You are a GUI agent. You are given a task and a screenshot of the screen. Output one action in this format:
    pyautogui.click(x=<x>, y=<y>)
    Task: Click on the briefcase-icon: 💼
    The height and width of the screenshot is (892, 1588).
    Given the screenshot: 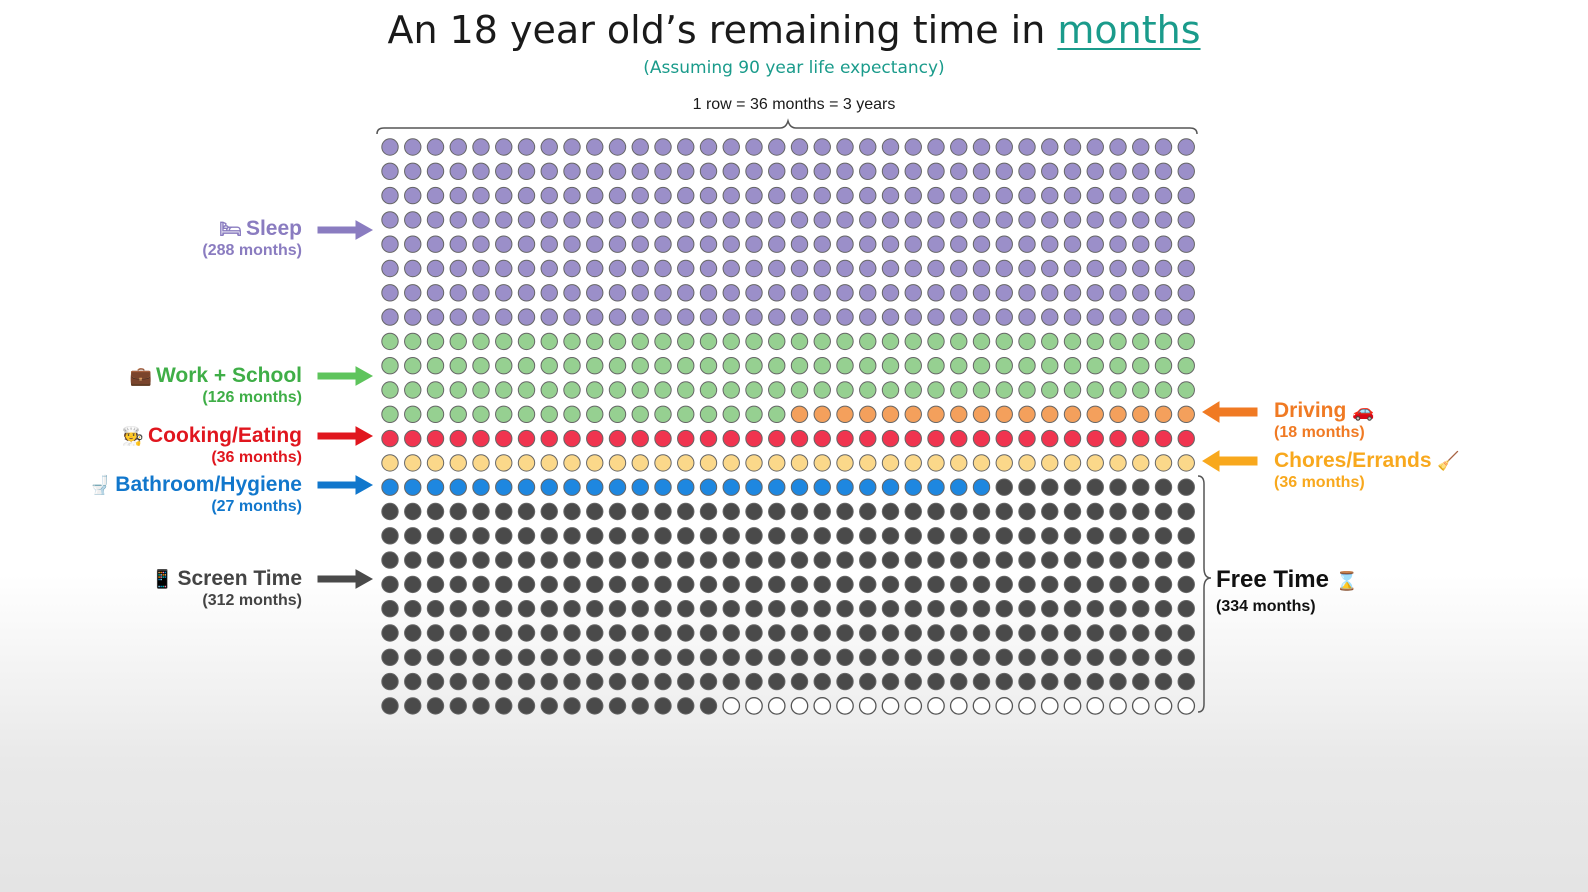 What is the action you would take?
    pyautogui.click(x=140, y=376)
    